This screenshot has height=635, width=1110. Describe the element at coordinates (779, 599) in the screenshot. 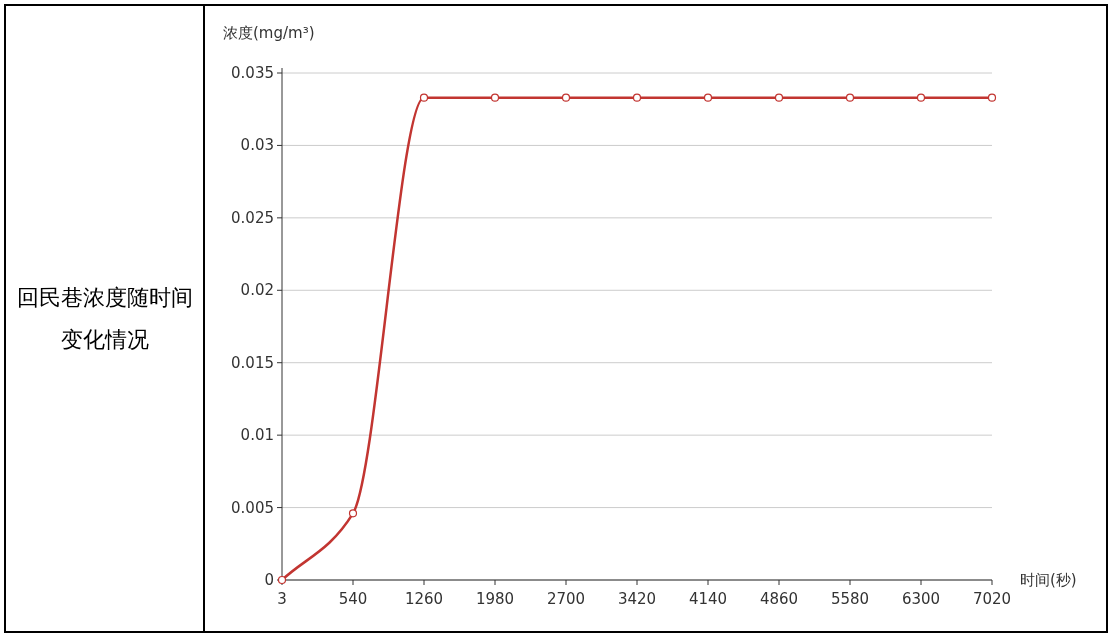

I see `x-tick-label: 4860` at that location.